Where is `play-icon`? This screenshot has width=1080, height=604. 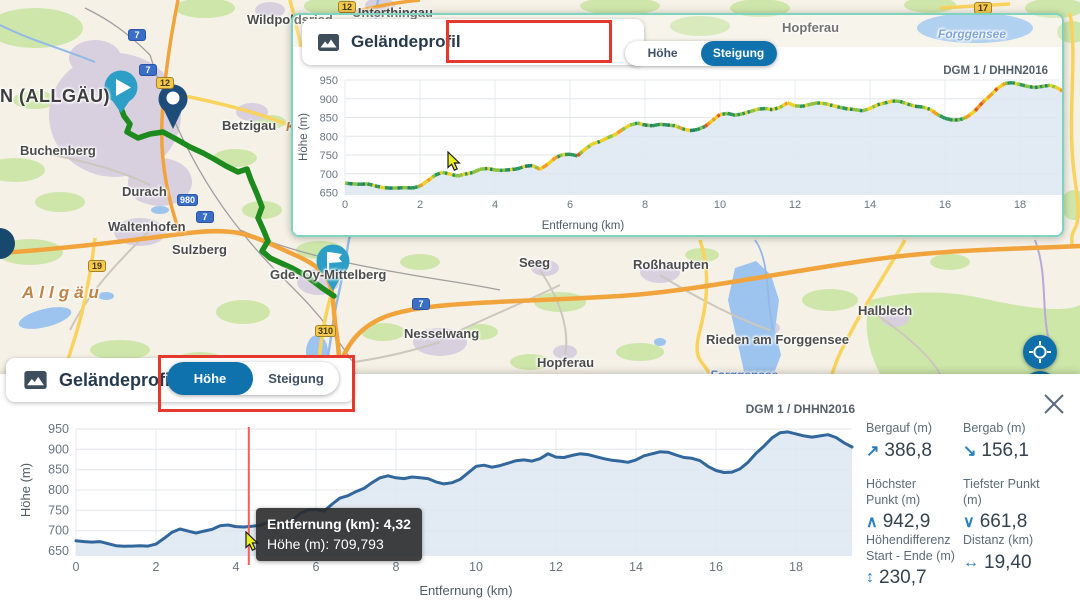
play-icon is located at coordinates (123, 87).